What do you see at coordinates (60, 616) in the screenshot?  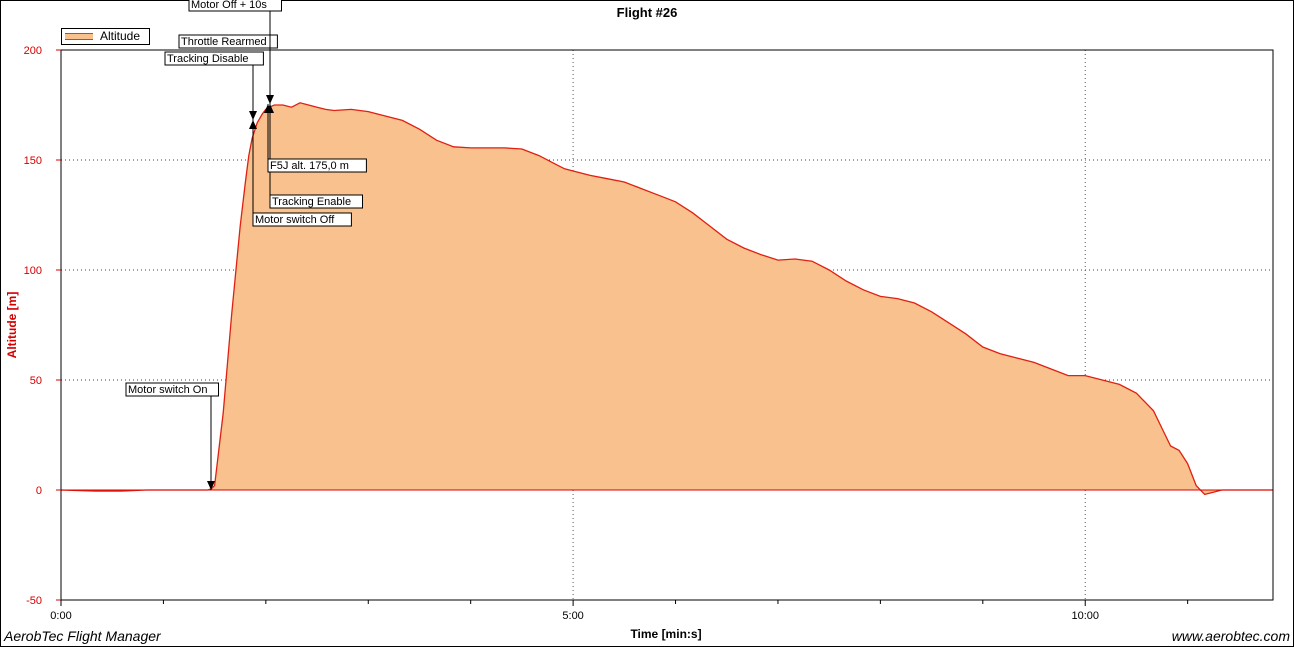 I see `x-tick-label-0:00: 0:00` at bounding box center [60, 616].